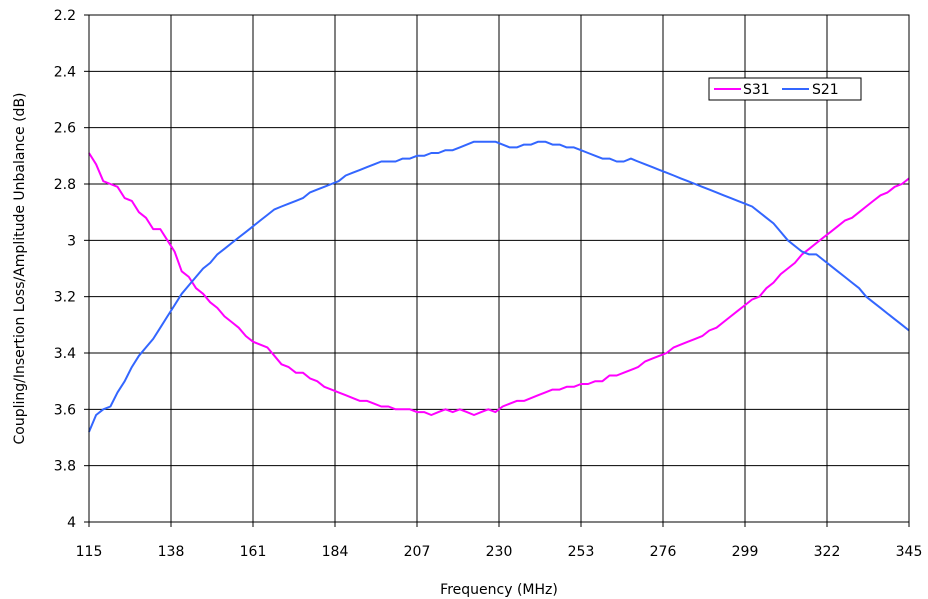 Image resolution: width=928 pixels, height=599 pixels. Describe the element at coordinates (65, 129) in the screenshot. I see `y-tick-label: 2.6` at that location.